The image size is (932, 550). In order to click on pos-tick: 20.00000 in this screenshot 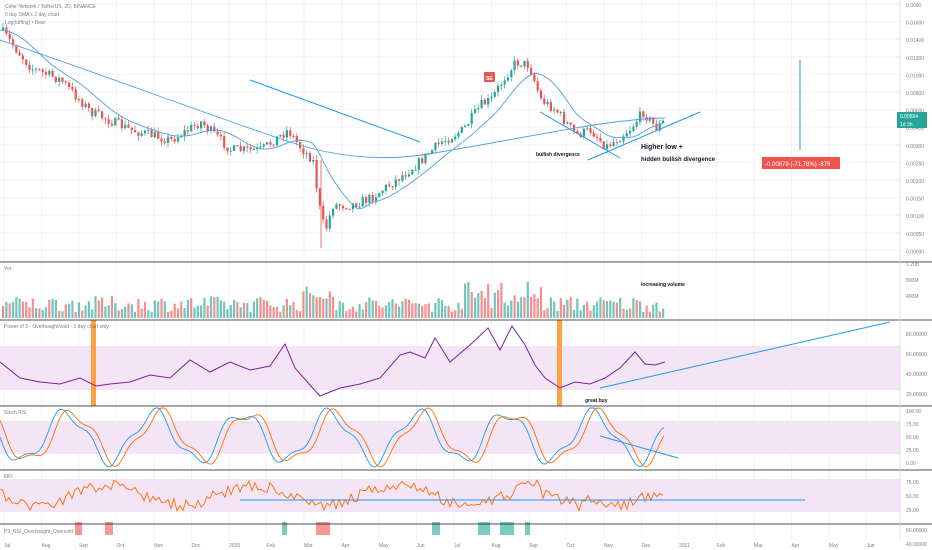, I will do `click(916, 395)`.